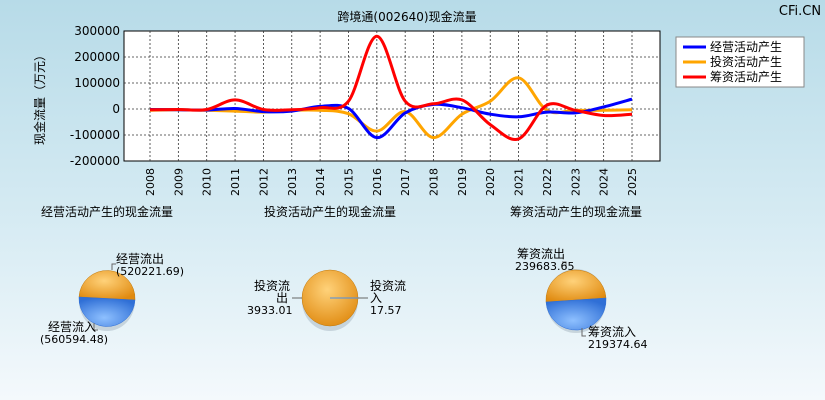  I want to click on pie-operating-leader-inflow, so click(95, 327).